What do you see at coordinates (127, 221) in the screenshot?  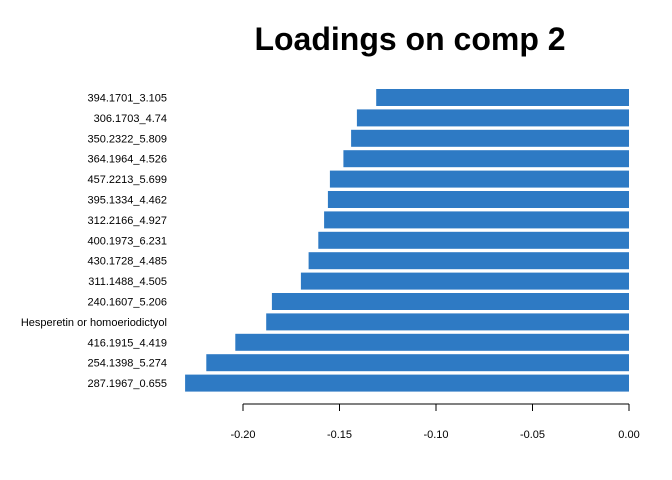 I see `category-label: 312.2166_4.927` at bounding box center [127, 221].